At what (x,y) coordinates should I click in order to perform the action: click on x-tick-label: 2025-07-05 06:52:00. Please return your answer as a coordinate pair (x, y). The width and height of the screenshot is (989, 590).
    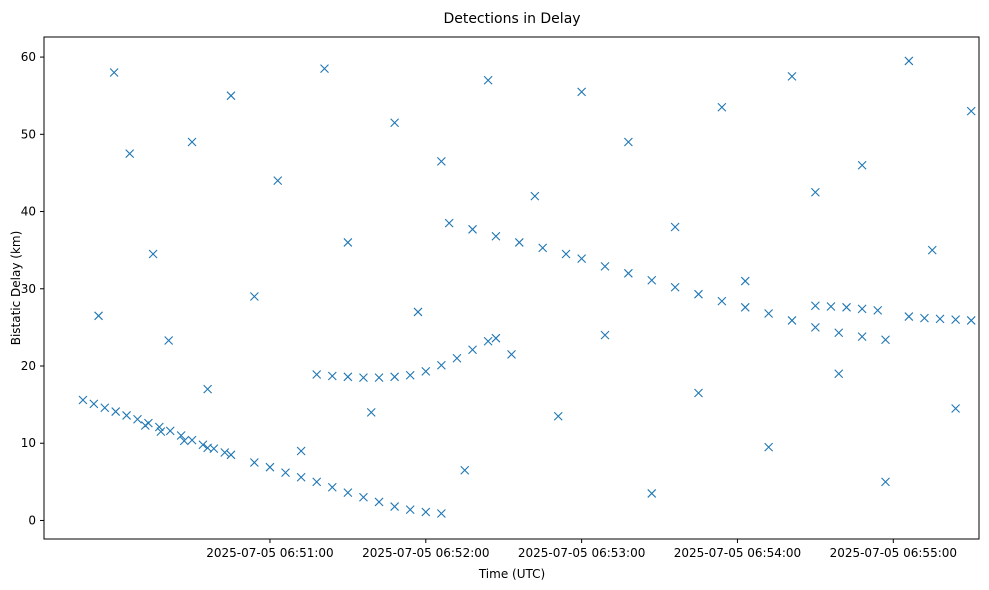
    Looking at the image, I should click on (425, 553).